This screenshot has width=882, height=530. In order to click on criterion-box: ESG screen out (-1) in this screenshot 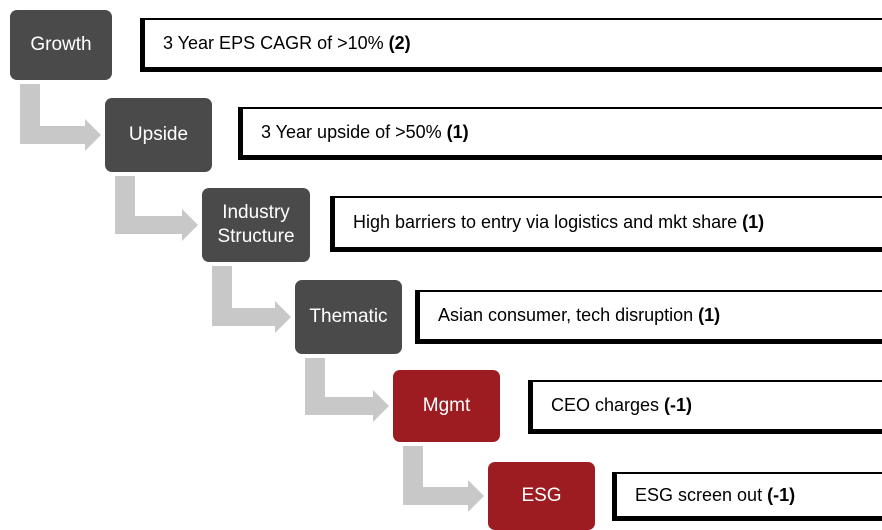, I will do `click(747, 496)`.